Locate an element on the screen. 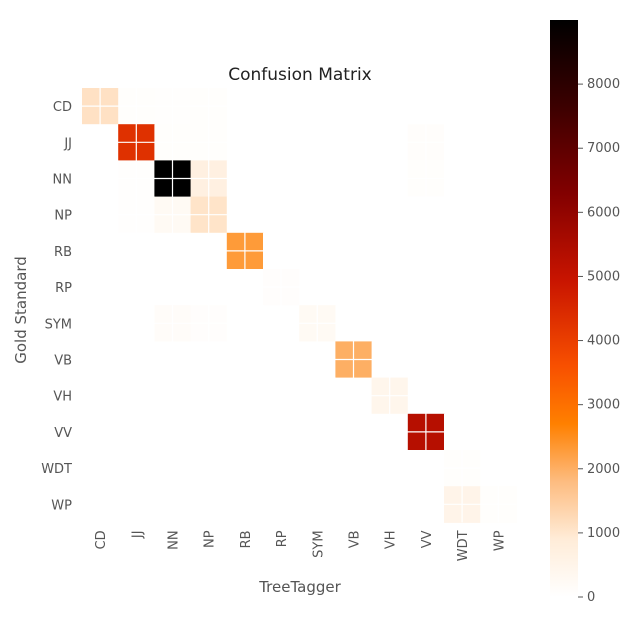 The width and height of the screenshot is (633, 618). y-tick-label: VV is located at coordinates (63, 433).